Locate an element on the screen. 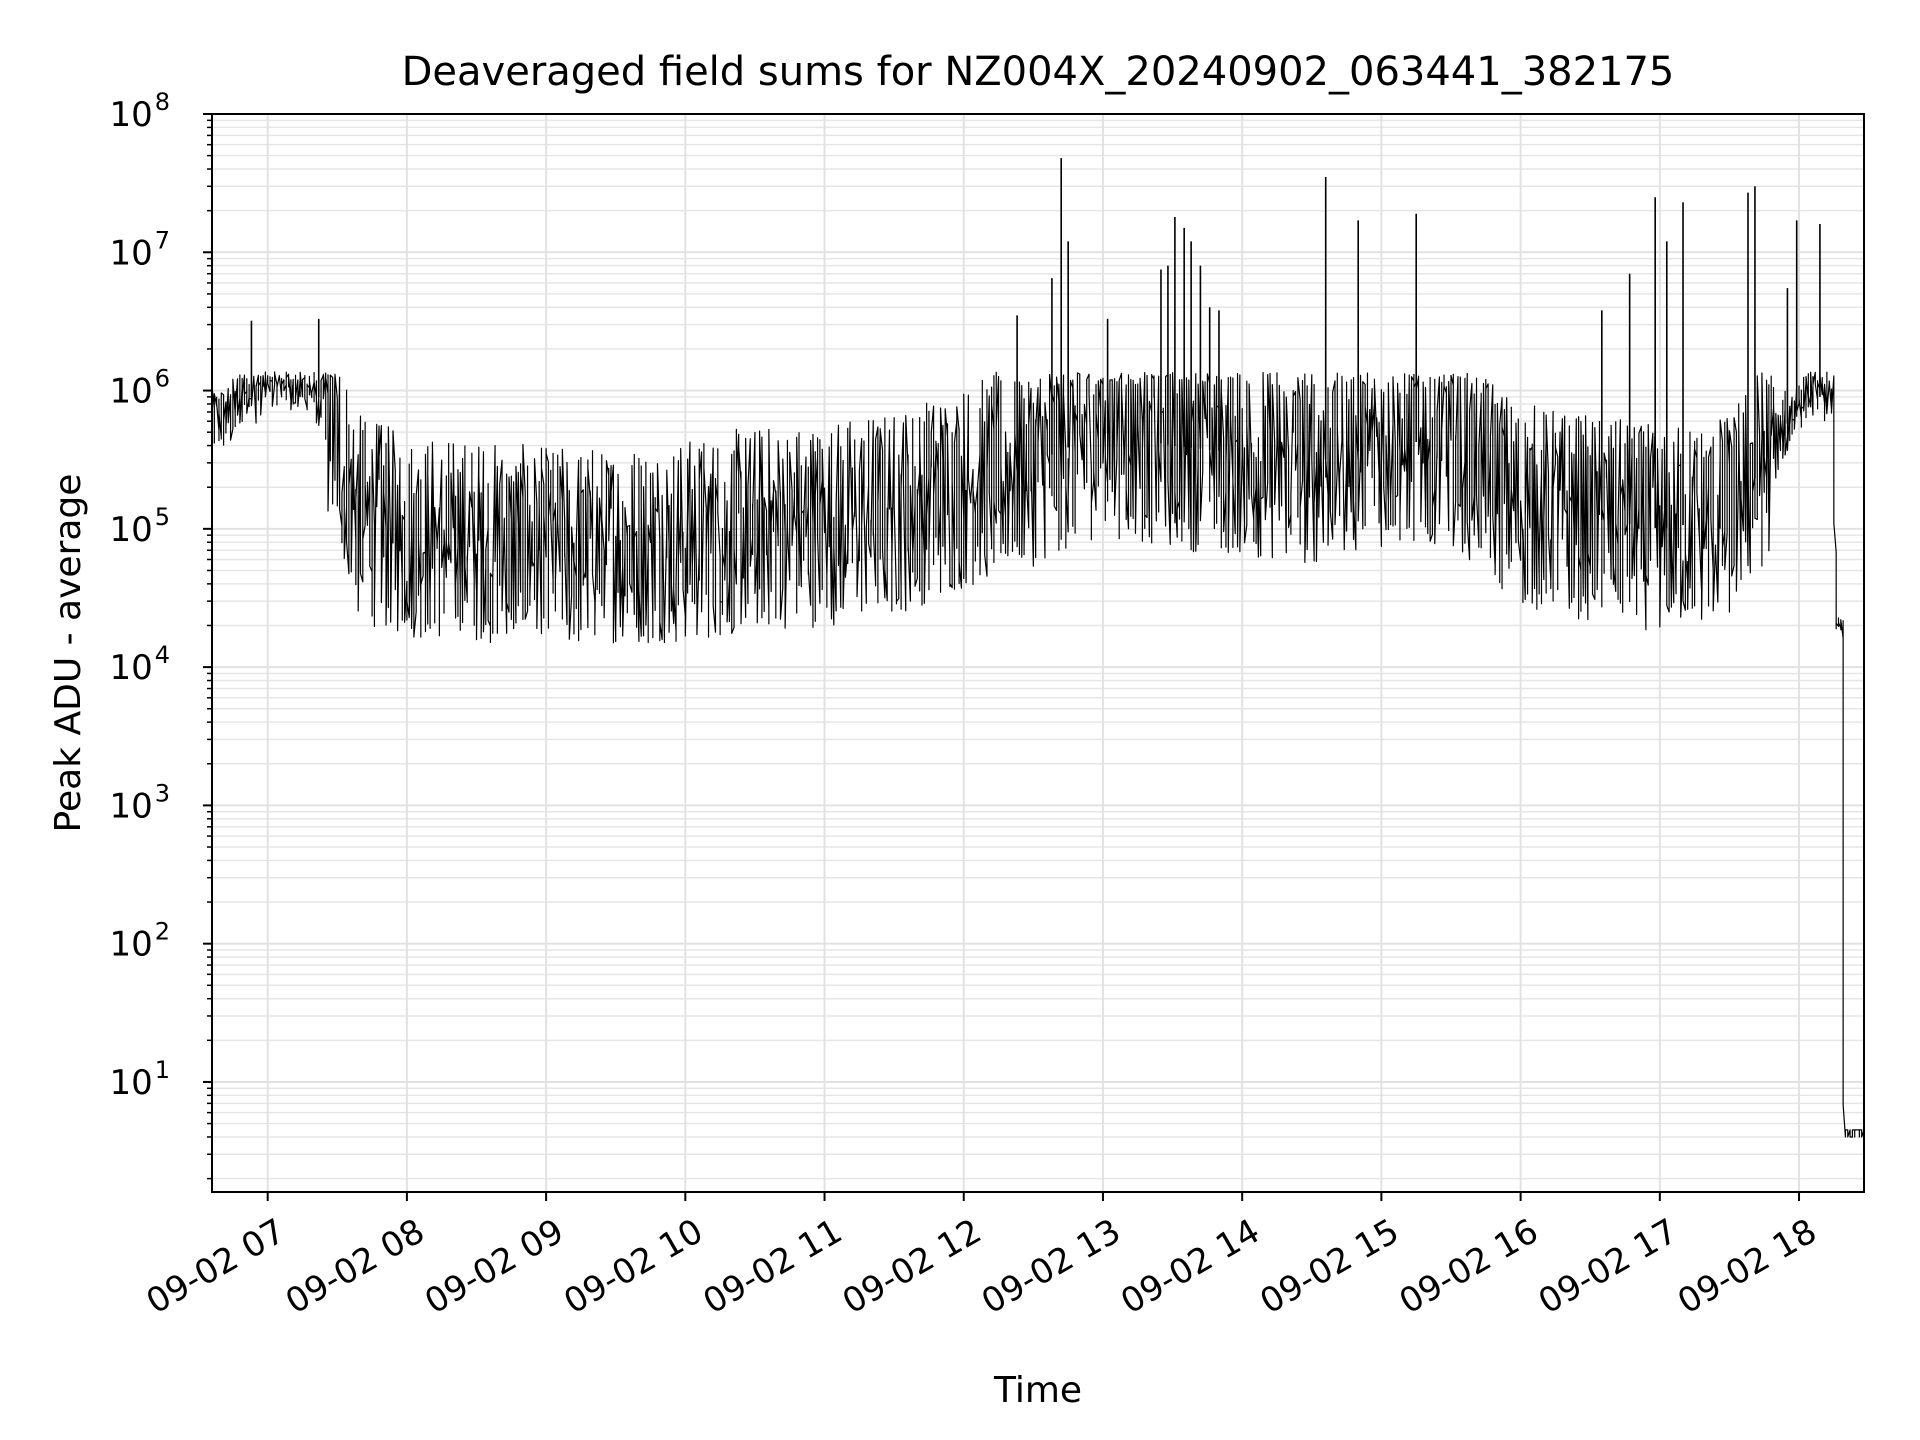 The height and width of the screenshot is (1440, 1920). y-tick-label: 10⁴ is located at coordinates (139, 664).